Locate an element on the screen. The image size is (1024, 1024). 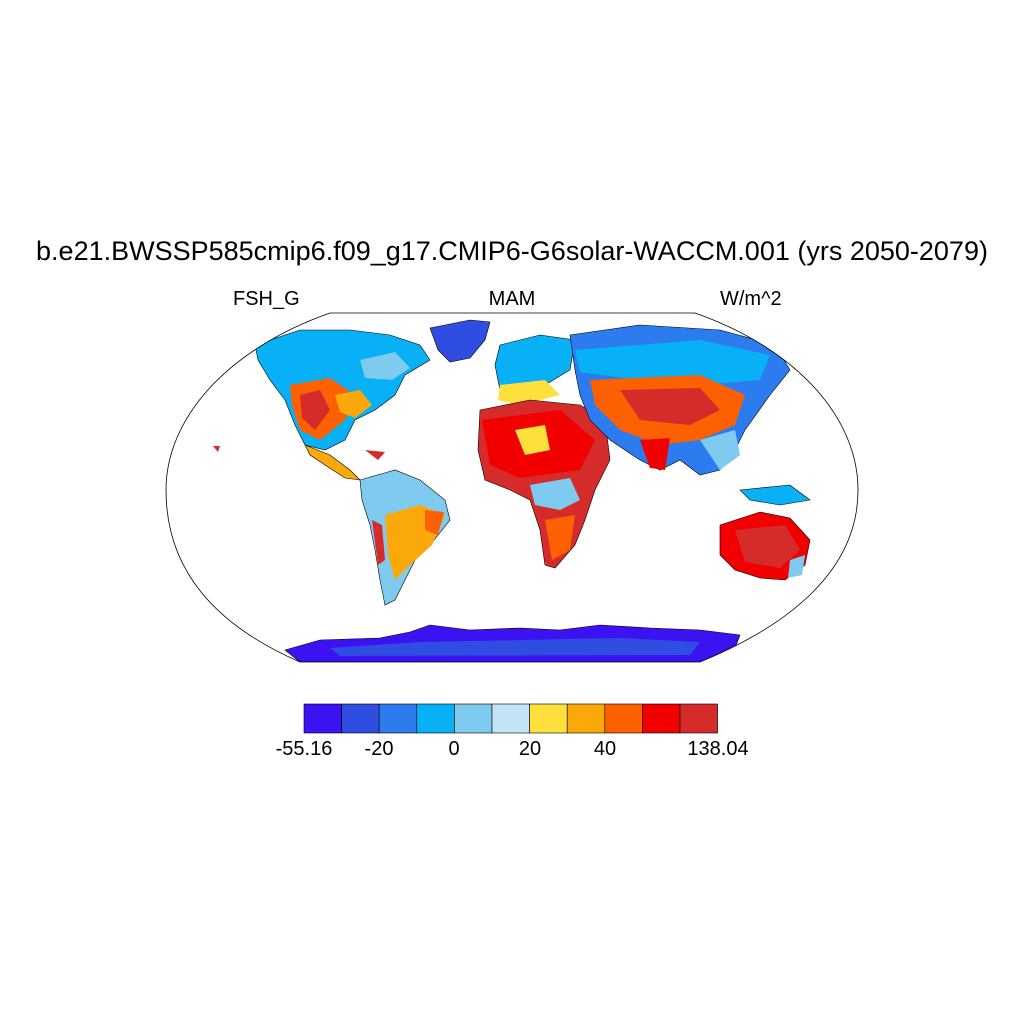
colorbar-tick-label: 40 is located at coordinates (605, 749).